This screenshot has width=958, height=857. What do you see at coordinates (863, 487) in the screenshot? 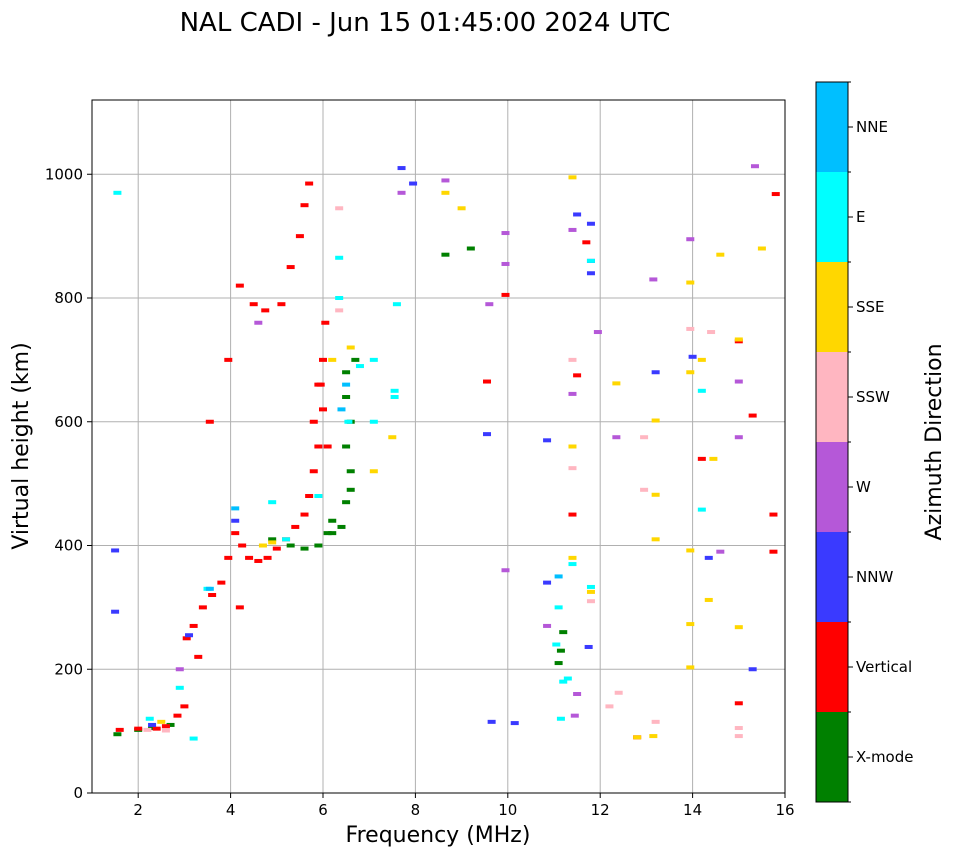
I see `colorbar-tick-label: W` at bounding box center [863, 487].